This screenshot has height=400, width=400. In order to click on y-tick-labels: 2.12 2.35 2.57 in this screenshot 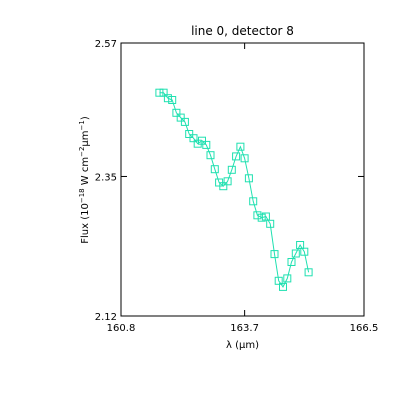, I will do `click(106, 181)`.